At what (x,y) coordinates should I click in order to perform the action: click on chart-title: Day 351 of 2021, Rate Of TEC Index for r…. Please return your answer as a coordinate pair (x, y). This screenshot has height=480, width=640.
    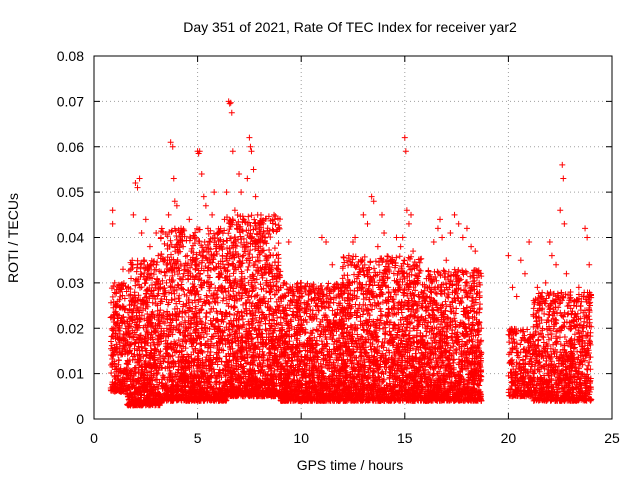
    Looking at the image, I should click on (350, 27).